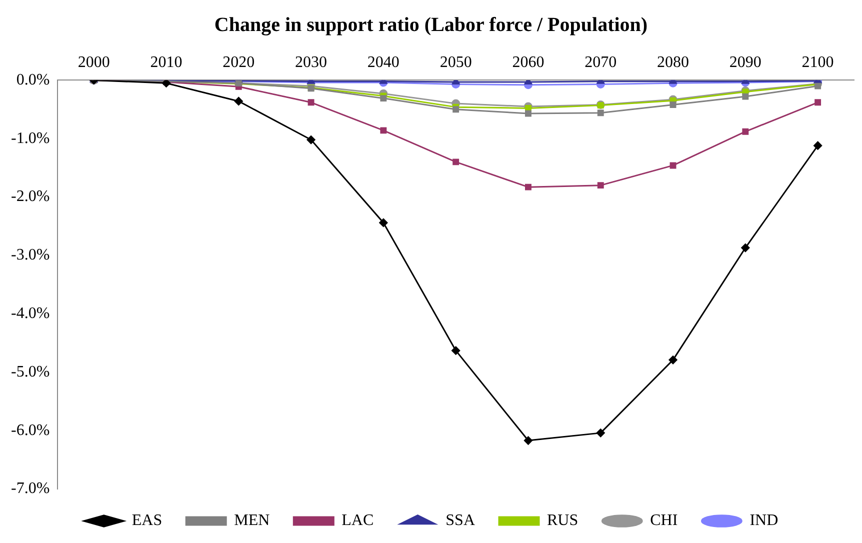  What do you see at coordinates (30, 489) in the screenshot?
I see `y-tick-label: -7.0%` at bounding box center [30, 489].